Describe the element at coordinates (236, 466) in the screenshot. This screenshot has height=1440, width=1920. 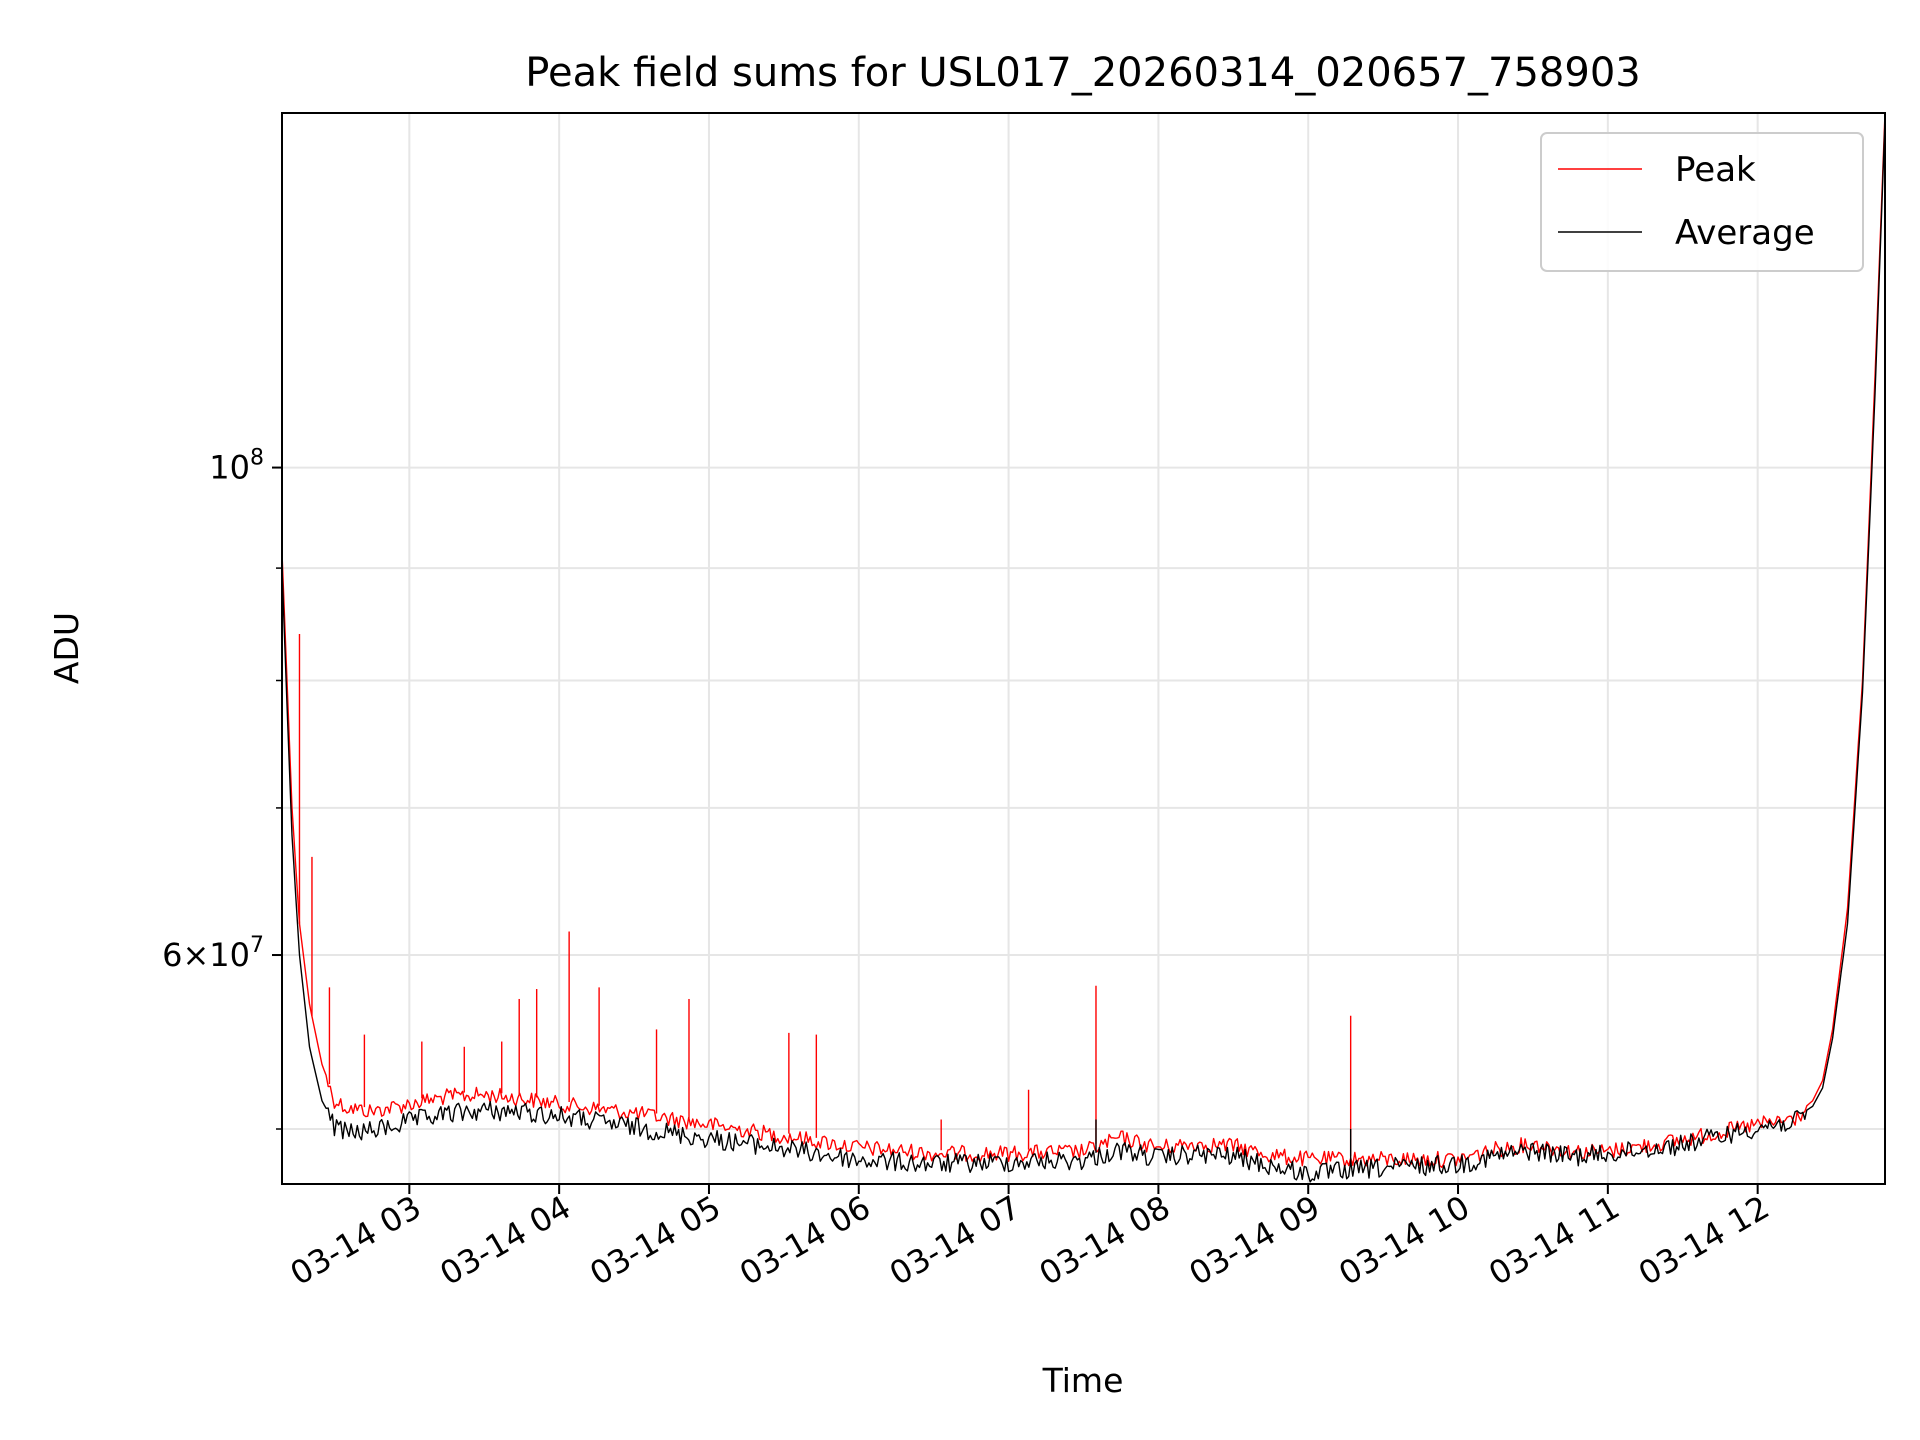
I see `y-tick-label: 108` at that location.